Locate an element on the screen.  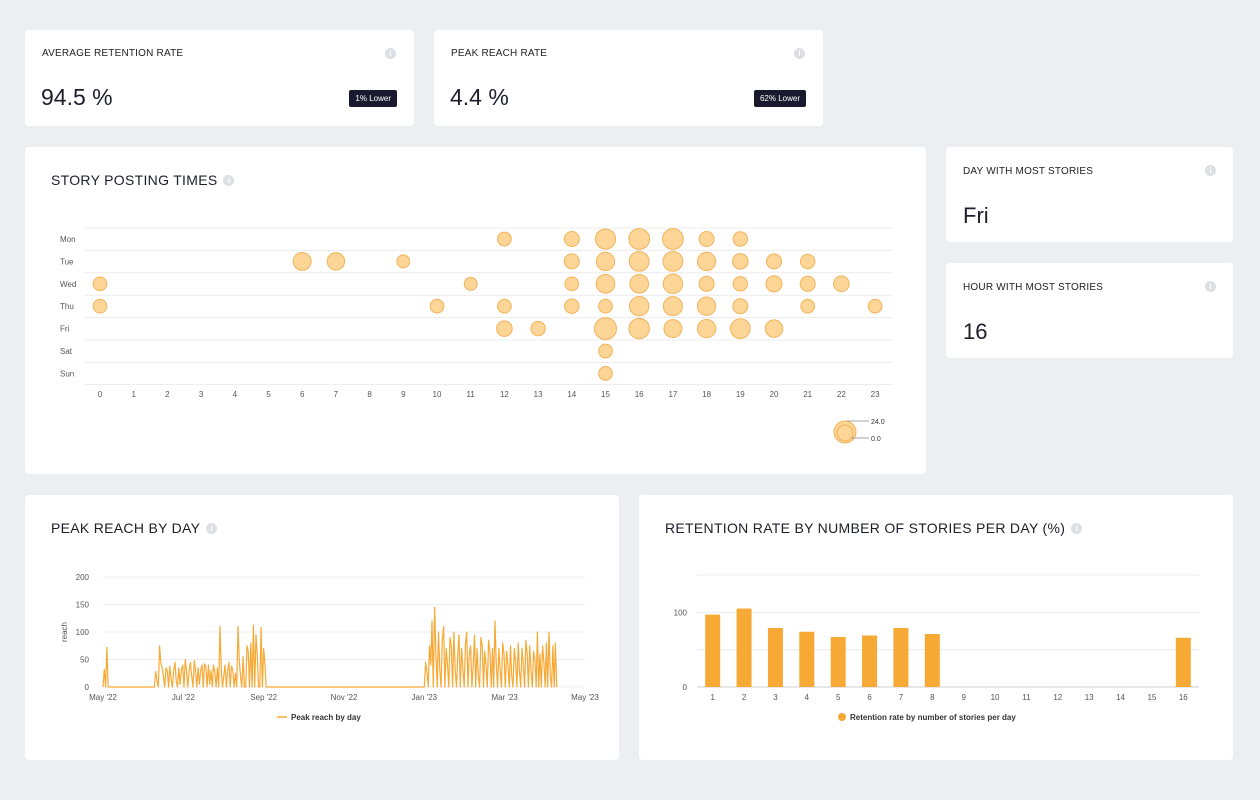
x-tick-label: 1 is located at coordinates (133, 394).